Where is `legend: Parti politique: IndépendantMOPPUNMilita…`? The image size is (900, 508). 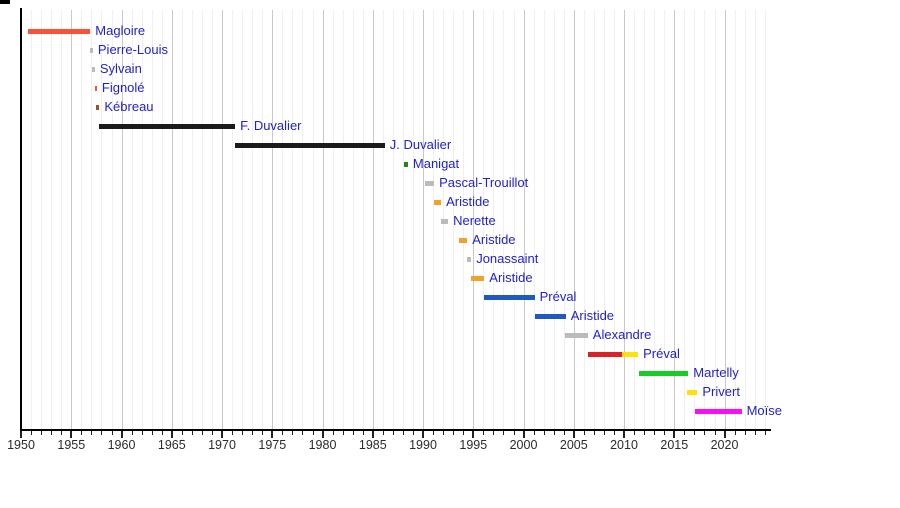
legend: Parti politique: IndépendantMOPPUNMilita… is located at coordinates (450, 484).